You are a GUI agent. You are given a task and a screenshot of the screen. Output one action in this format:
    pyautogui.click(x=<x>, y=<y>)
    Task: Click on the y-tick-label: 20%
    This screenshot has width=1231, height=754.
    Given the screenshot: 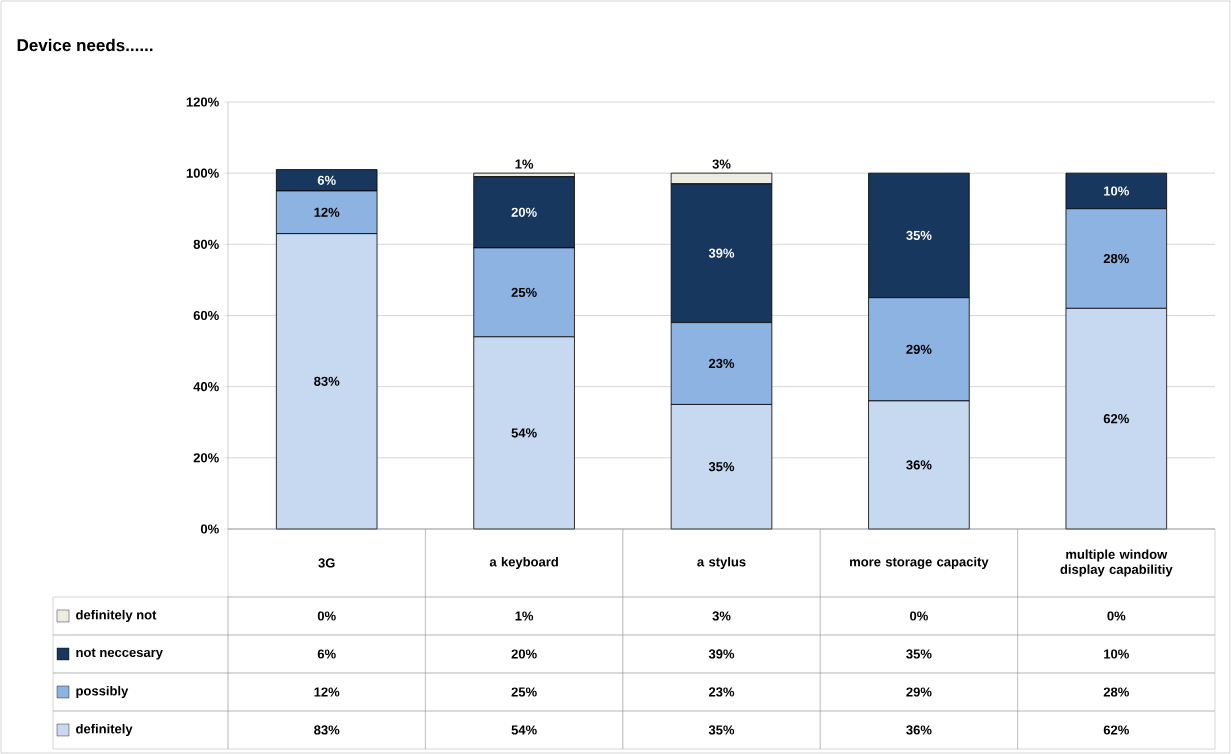 What is the action you would take?
    pyautogui.click(x=206, y=458)
    